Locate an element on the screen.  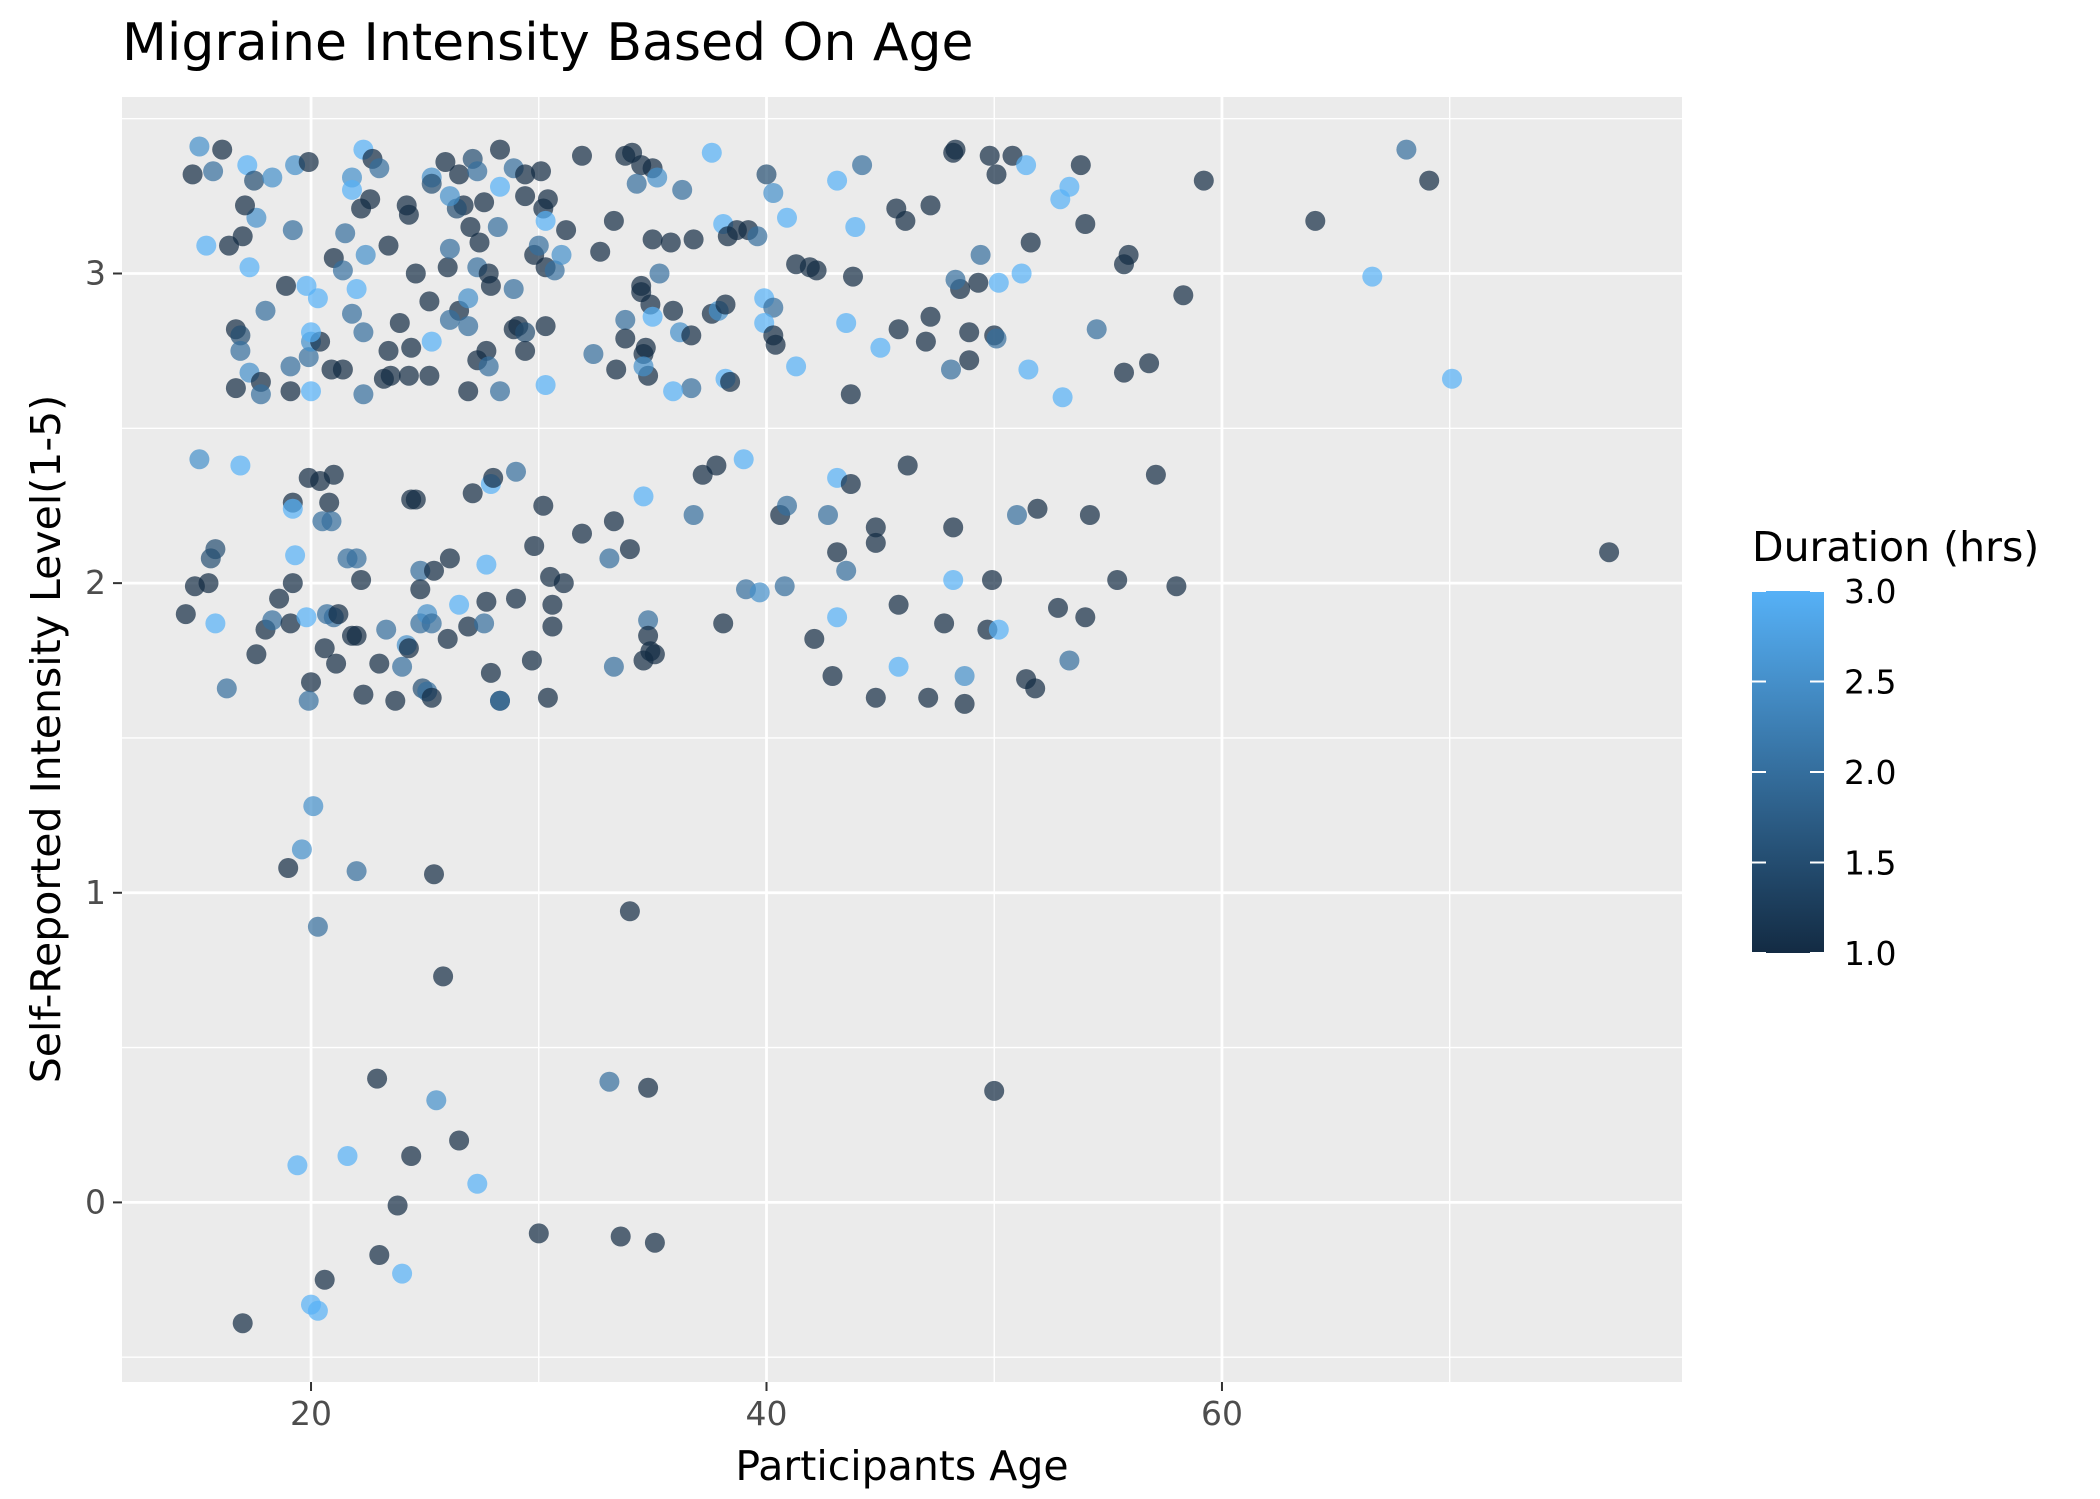
chart-title: Migraine Intensity Based On Age is located at coordinates (548, 43).